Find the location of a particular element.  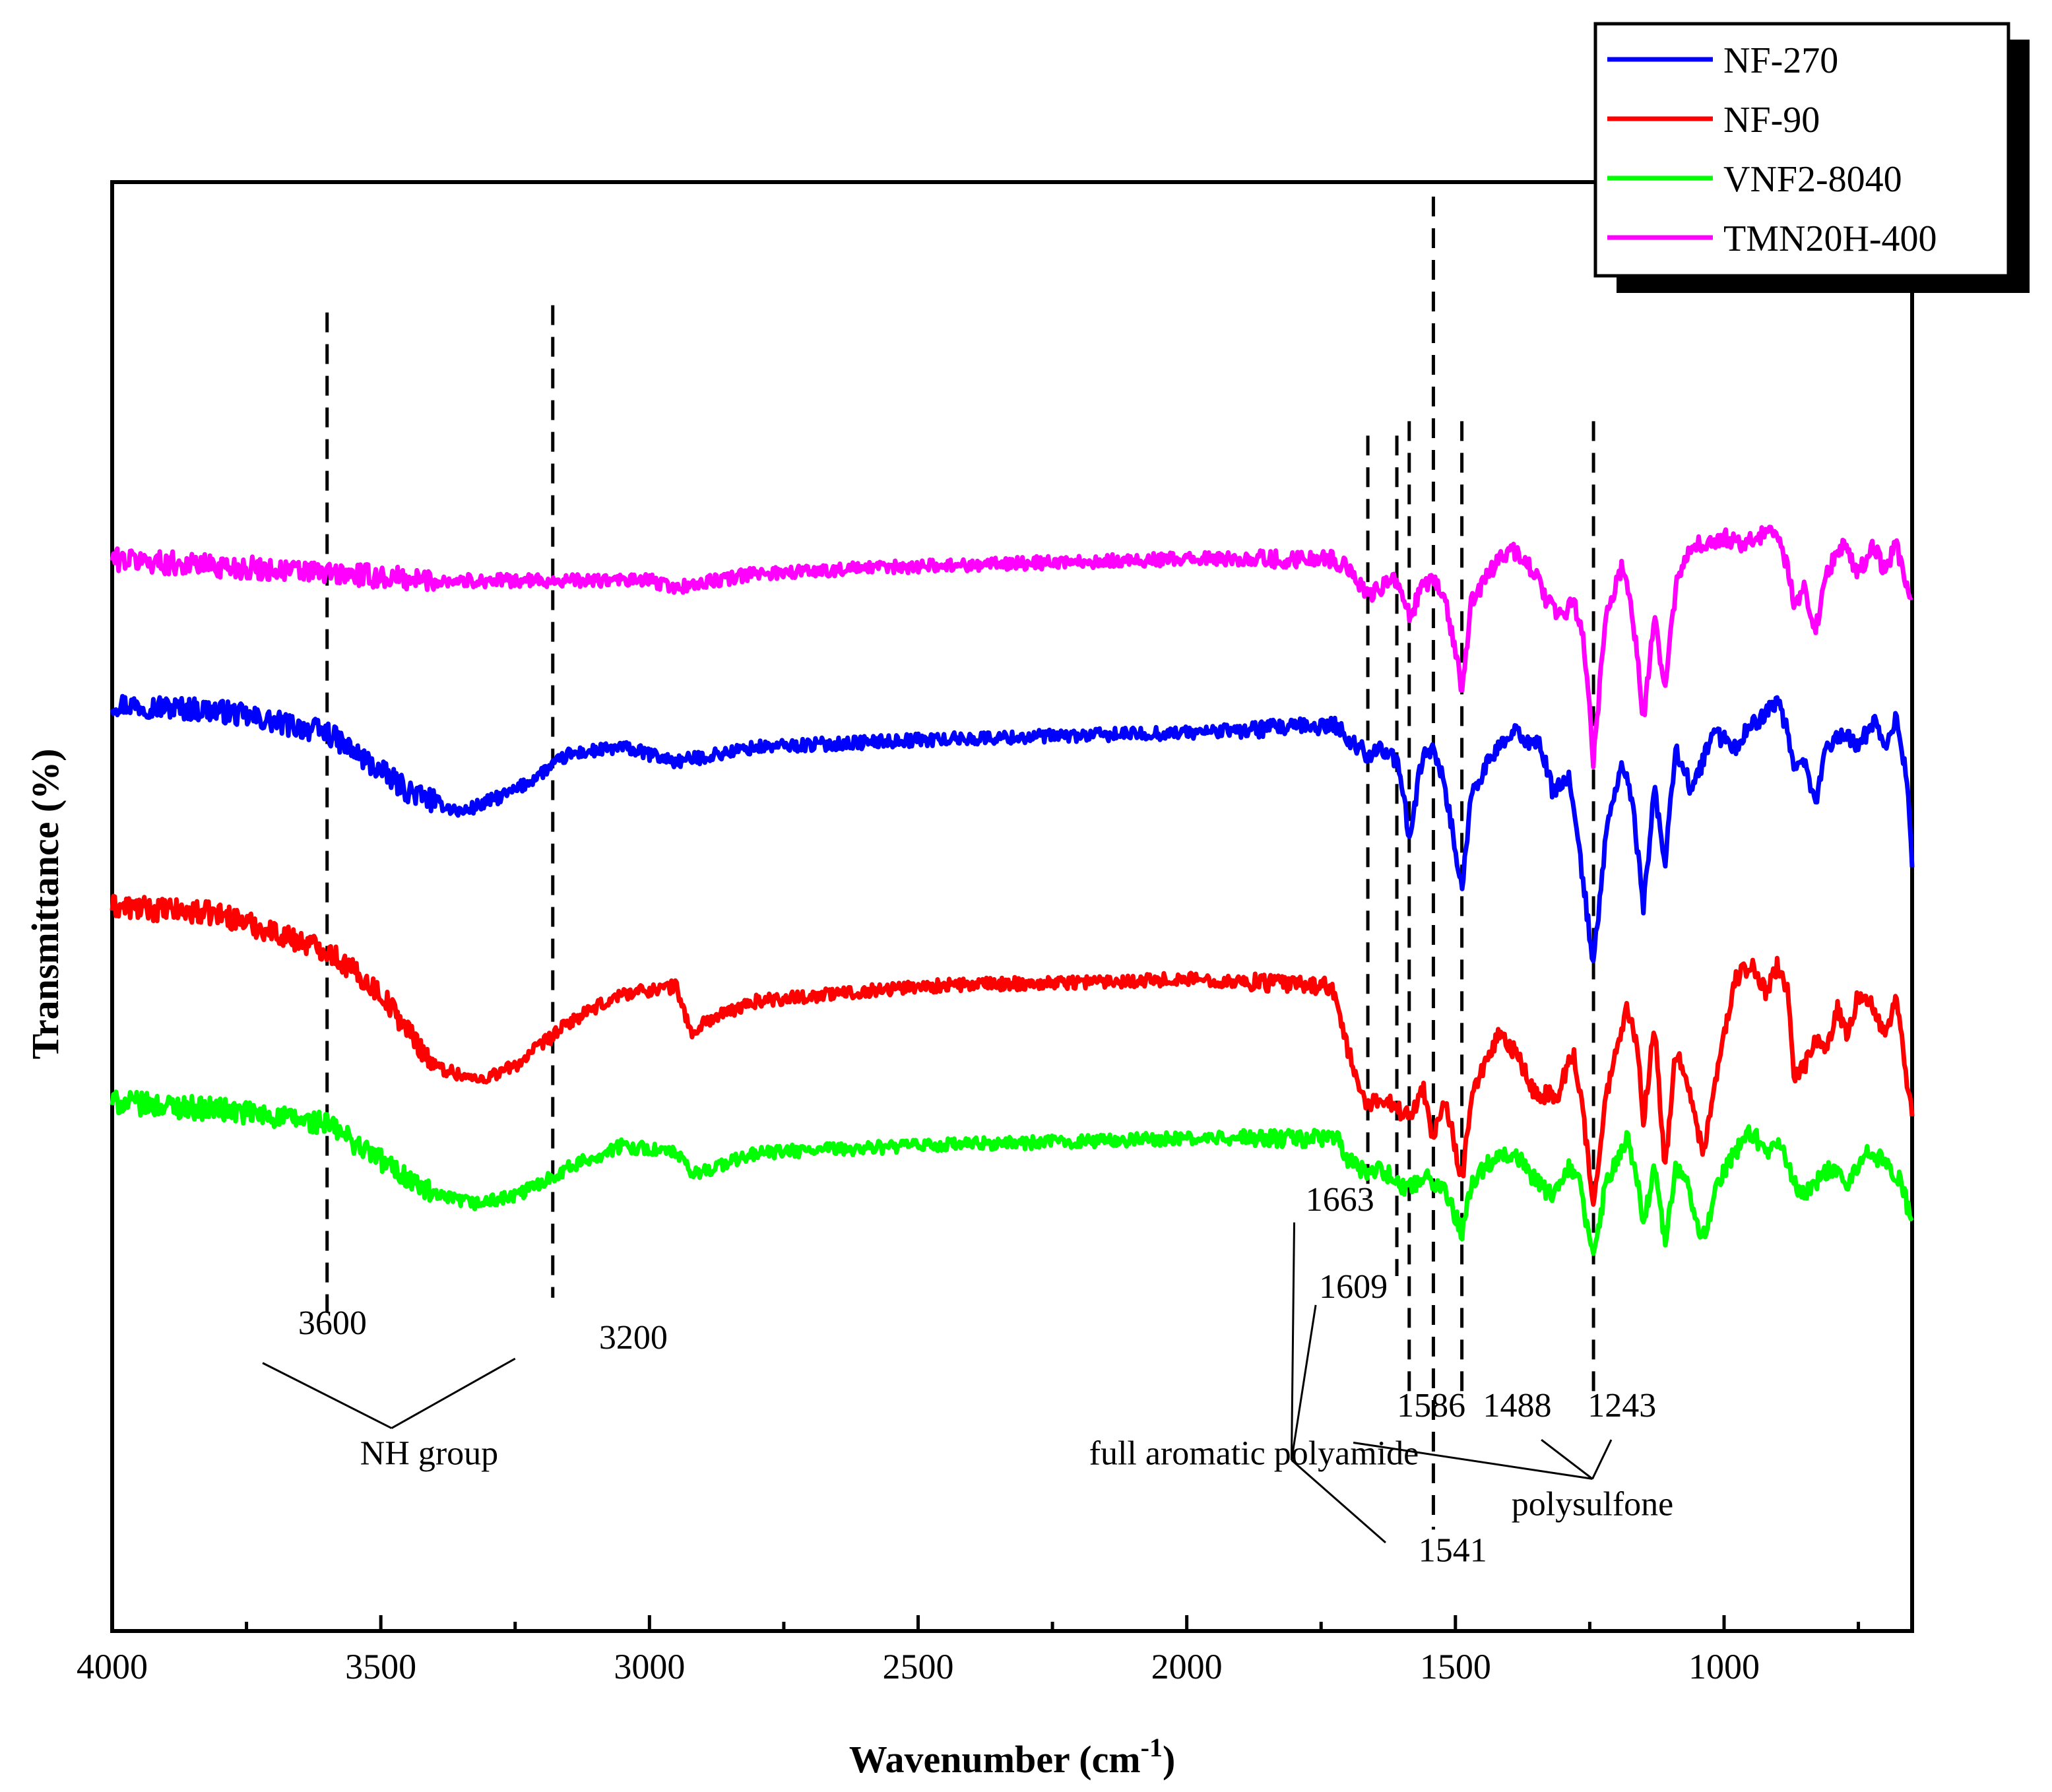

legend-label: VNF2-8040 is located at coordinates (1812, 179).